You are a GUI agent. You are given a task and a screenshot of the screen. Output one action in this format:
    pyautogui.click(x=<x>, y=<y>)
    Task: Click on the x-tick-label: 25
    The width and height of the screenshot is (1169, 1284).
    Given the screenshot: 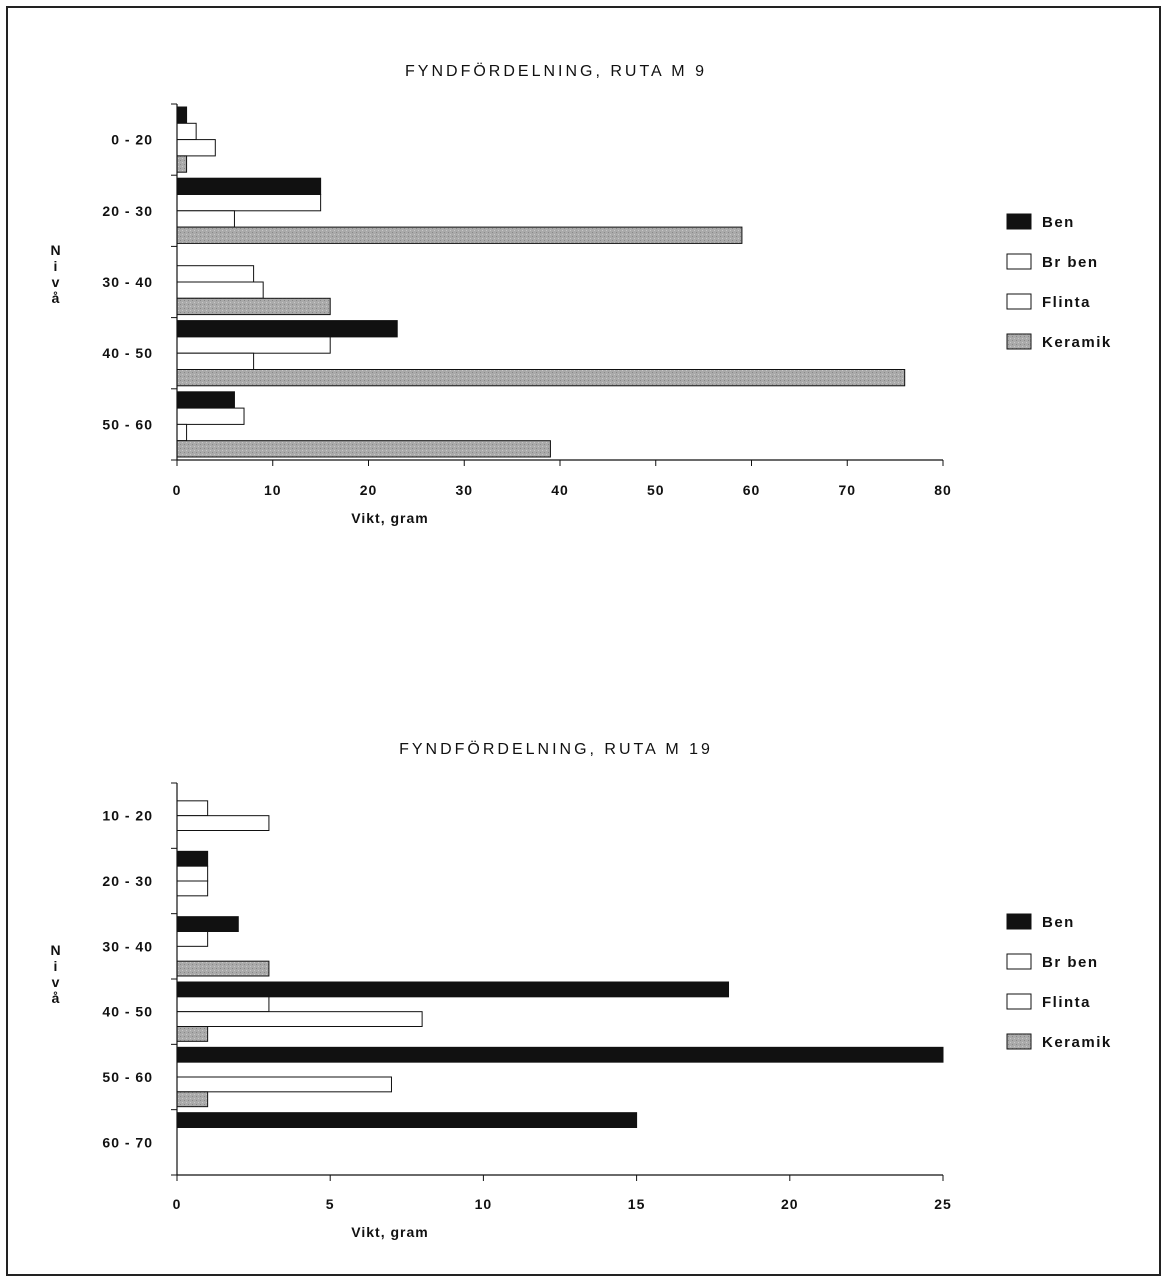 What is the action you would take?
    pyautogui.click(x=943, y=1204)
    